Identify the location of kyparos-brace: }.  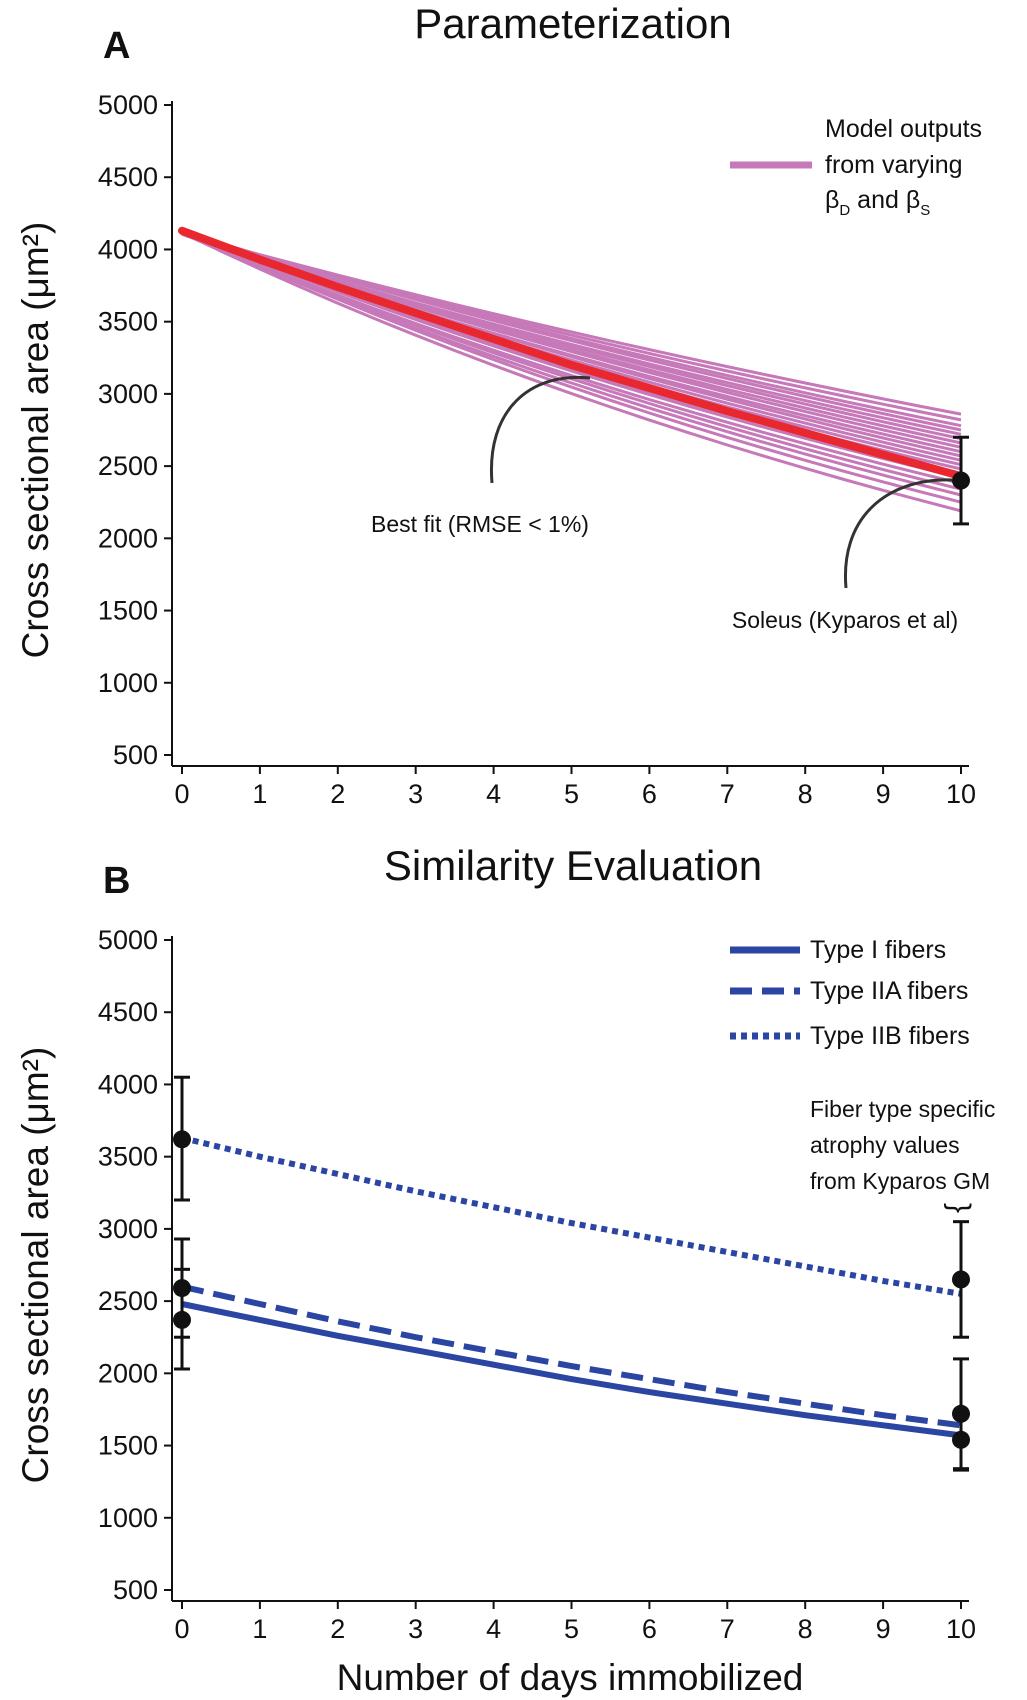
(959, 1208).